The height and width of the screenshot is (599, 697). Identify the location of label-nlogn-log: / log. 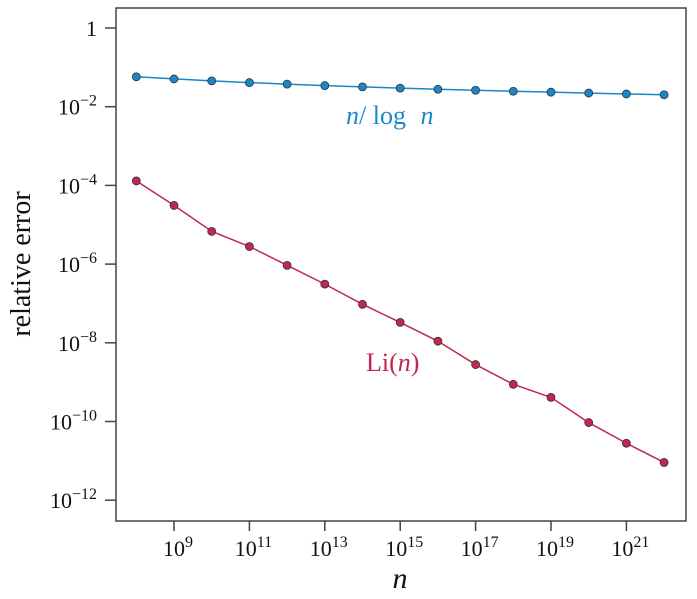
(385, 115).